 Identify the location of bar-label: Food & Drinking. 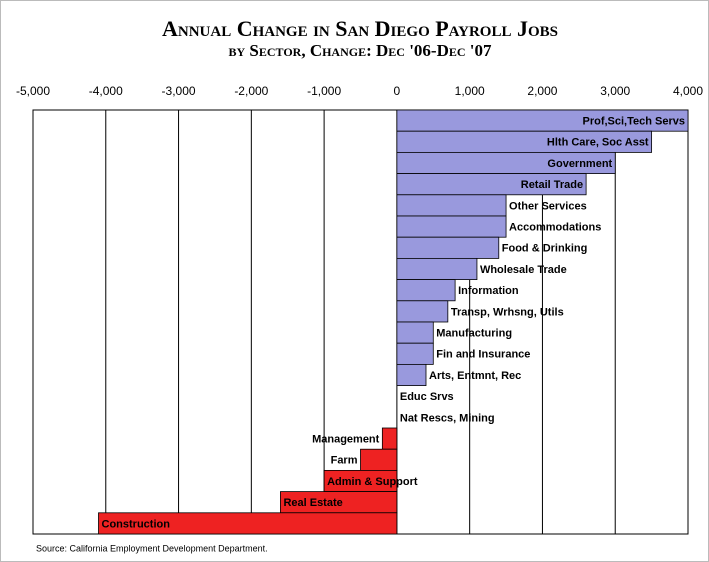
(545, 249).